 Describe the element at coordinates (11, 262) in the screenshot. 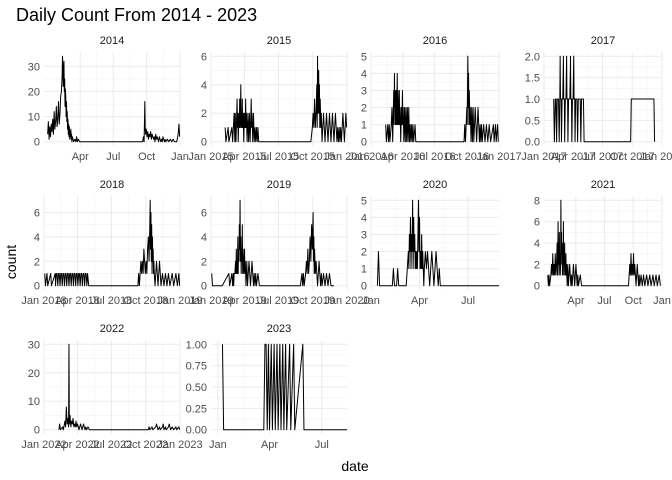

I see `y-axis-title: count` at that location.